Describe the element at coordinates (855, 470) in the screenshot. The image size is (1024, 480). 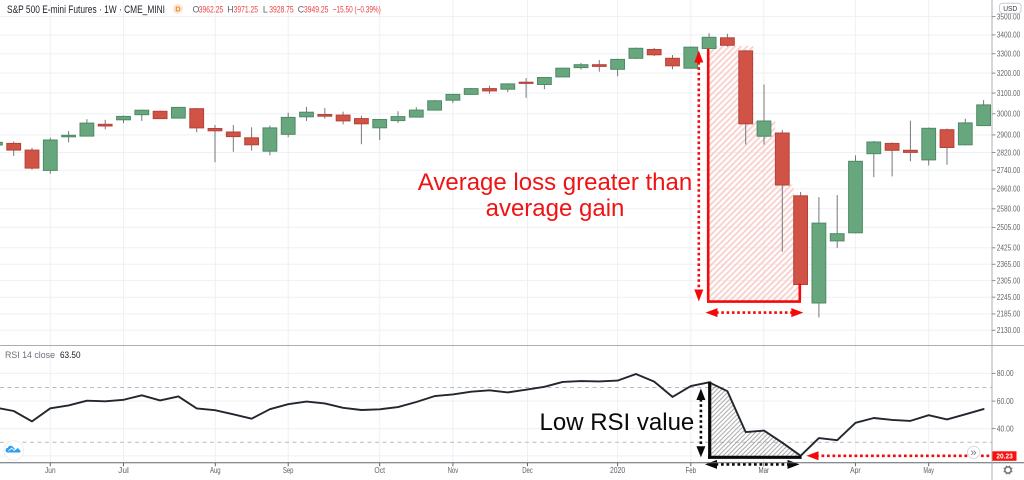
I see `svg-text: Apr` at that location.